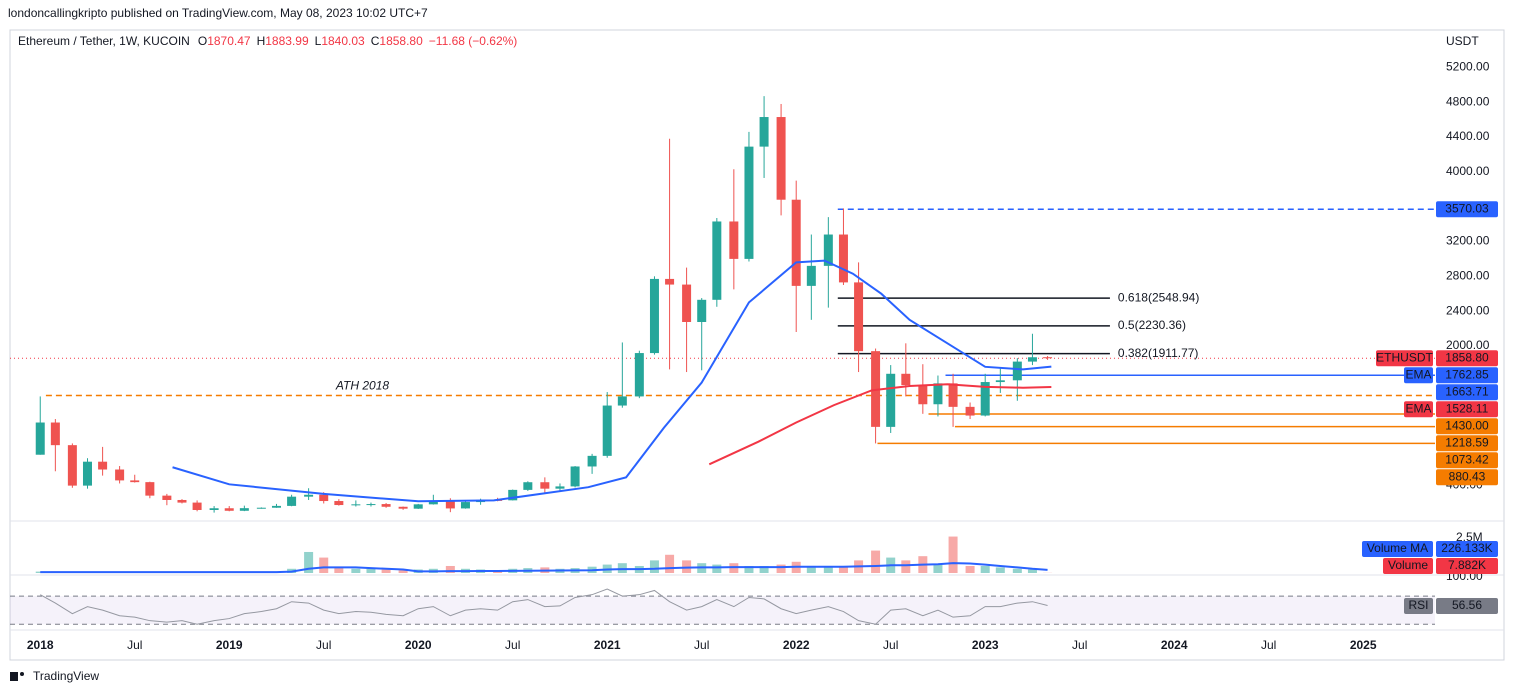 The width and height of the screenshot is (1514, 700). I want to click on logo, so click(17, 676).